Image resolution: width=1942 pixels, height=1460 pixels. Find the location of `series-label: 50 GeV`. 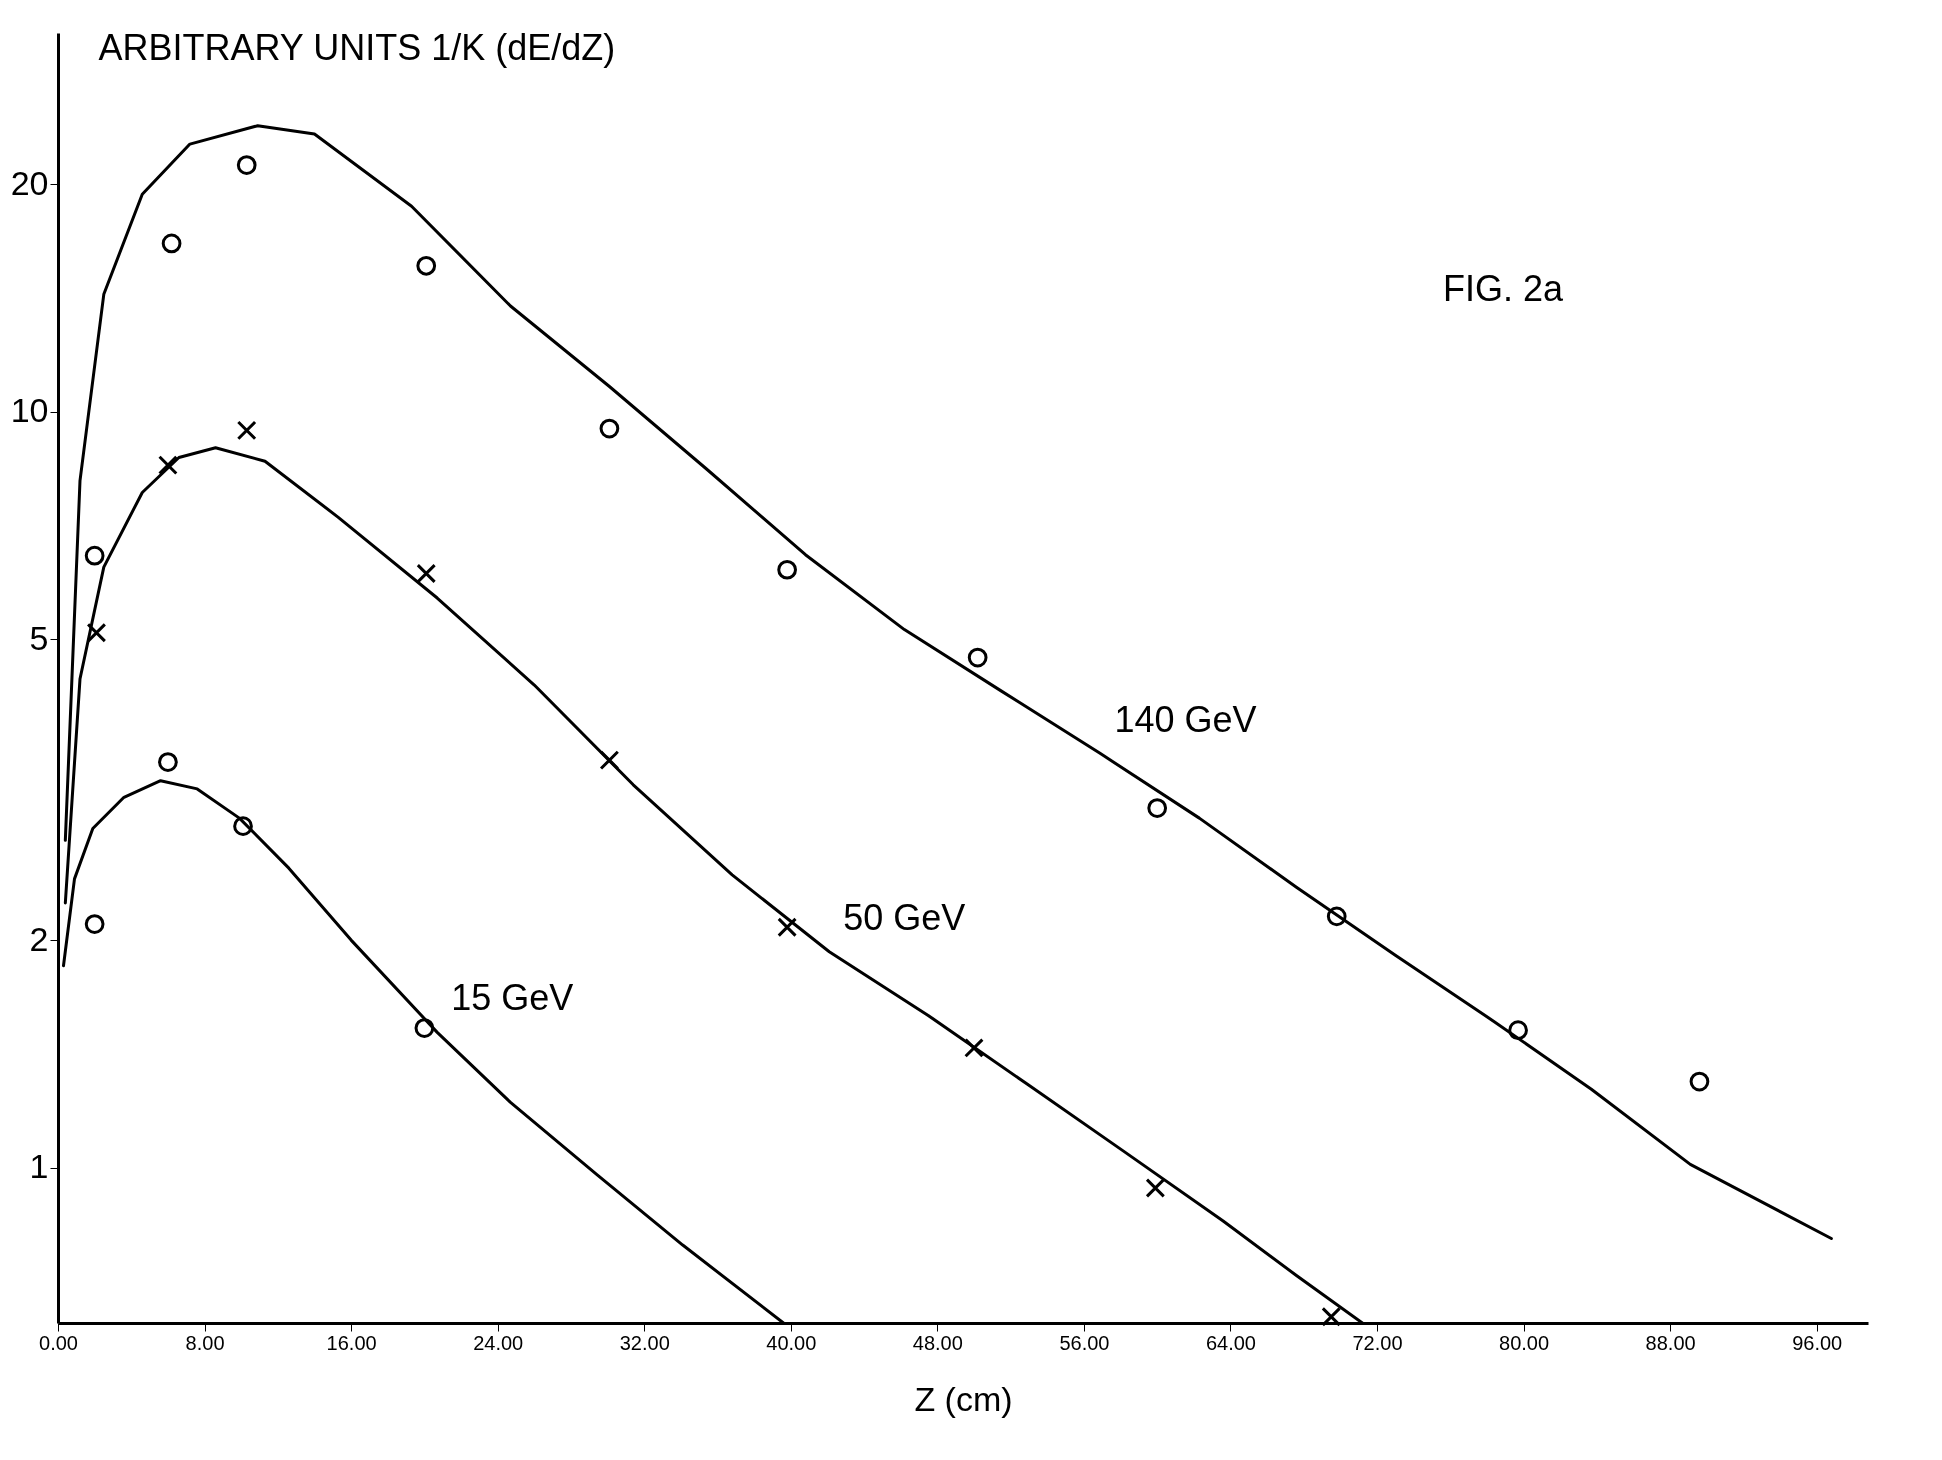

series-label: 50 GeV is located at coordinates (904, 917).